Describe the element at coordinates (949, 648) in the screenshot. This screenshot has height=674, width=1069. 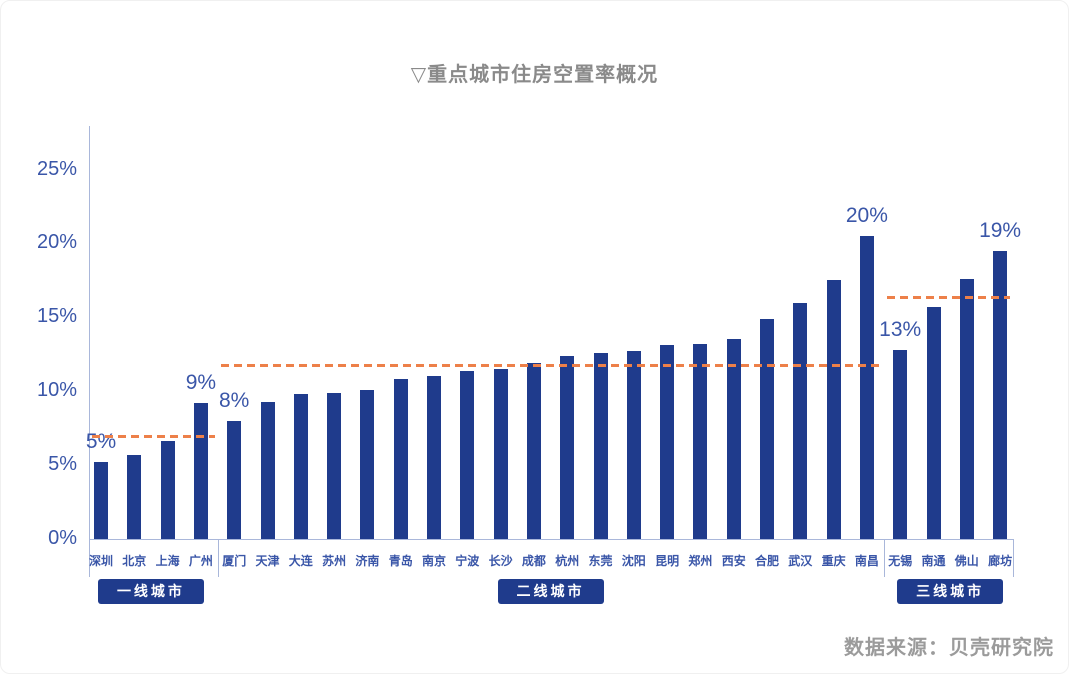
I see `data-source: 数据来源：贝壳研究院` at that location.